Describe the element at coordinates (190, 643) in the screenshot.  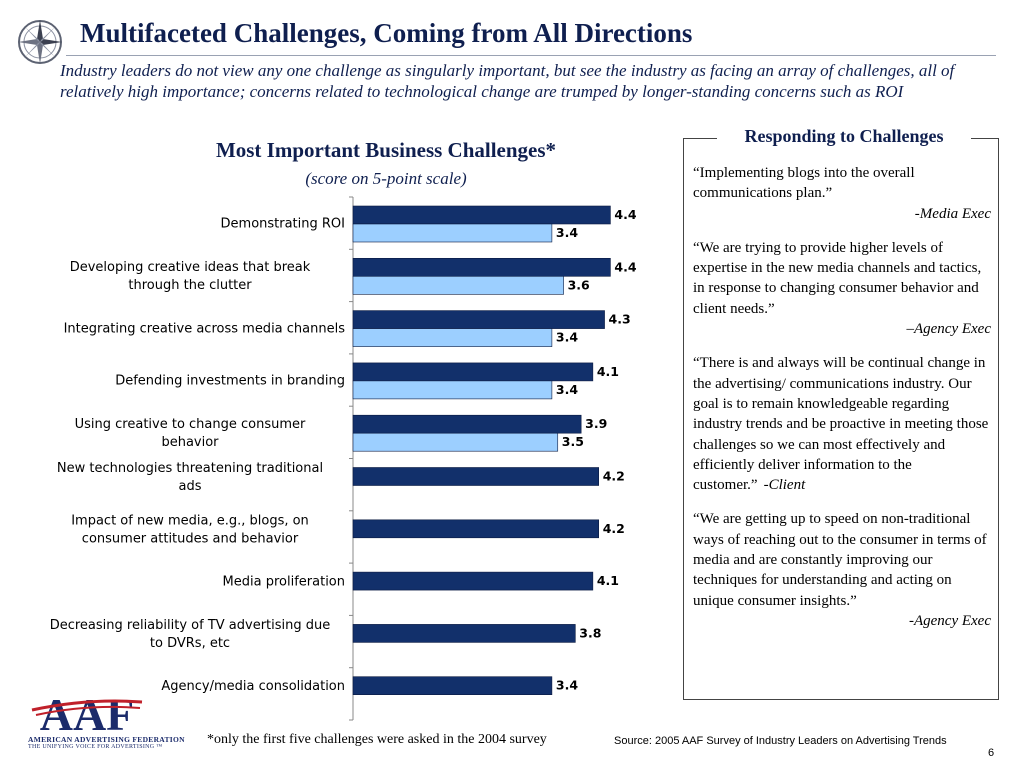
I see `category-label-line: to DVRs, etc` at that location.